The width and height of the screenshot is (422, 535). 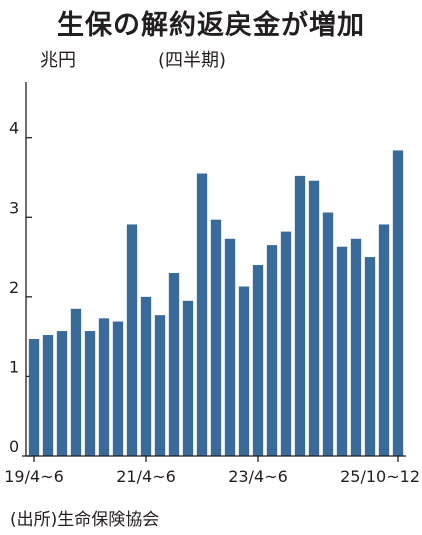 What do you see at coordinates (230, 347) in the screenshot?
I see `bar: 22/10~12: 2.73` at bounding box center [230, 347].